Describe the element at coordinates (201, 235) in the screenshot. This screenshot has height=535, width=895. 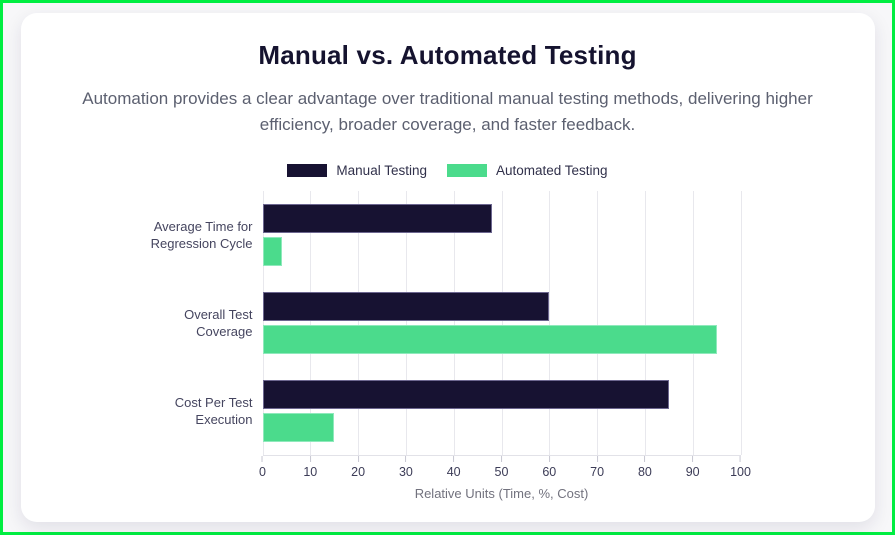
I see `category-label: Average Time for Regression Cycle` at that location.